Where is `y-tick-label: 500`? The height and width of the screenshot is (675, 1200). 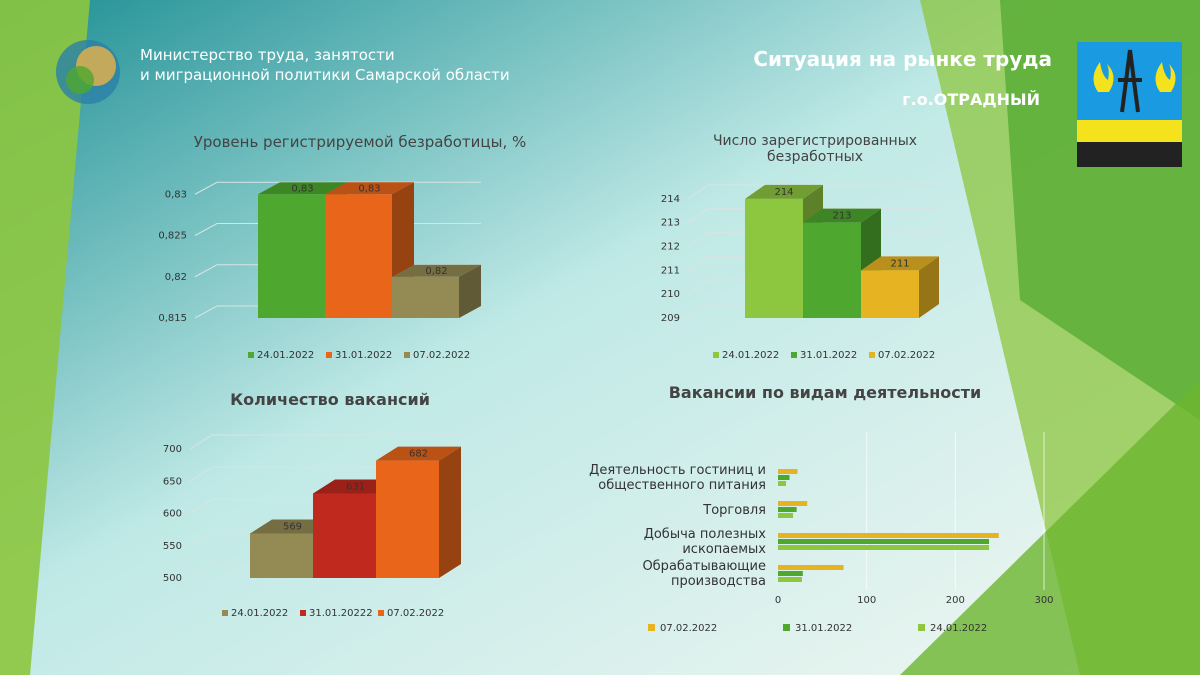 y-tick-label: 500 is located at coordinates (172, 578).